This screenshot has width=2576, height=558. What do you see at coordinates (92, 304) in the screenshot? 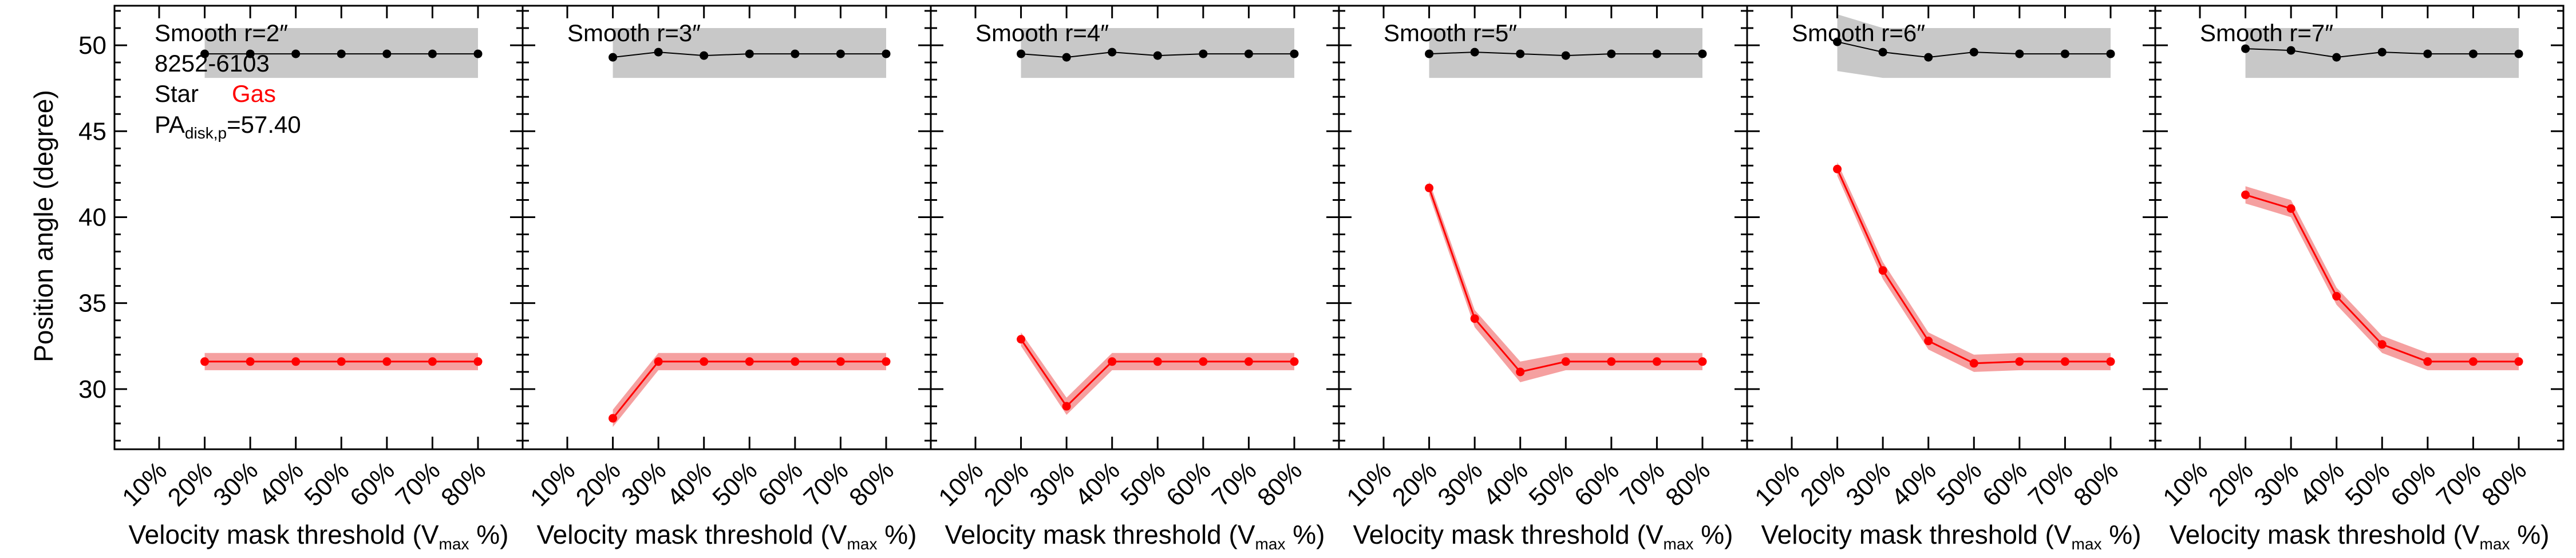
I see `y-tick-label: 35` at bounding box center [92, 304].